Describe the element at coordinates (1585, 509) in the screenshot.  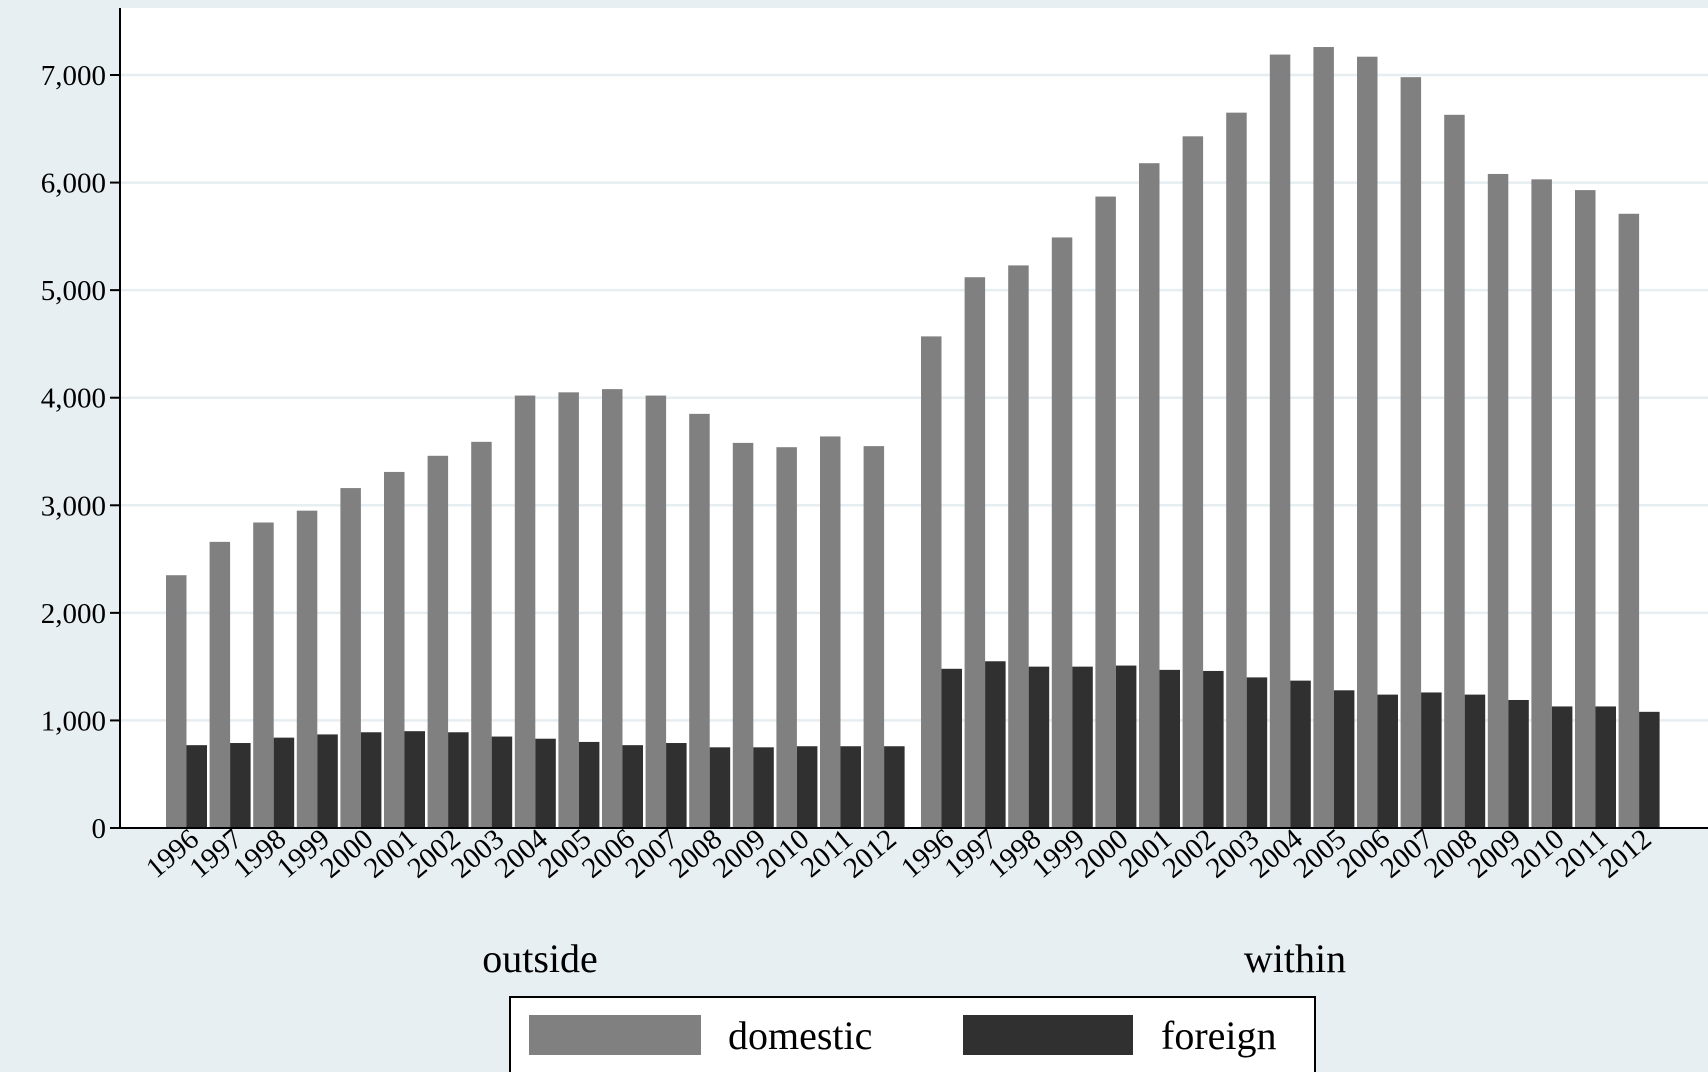
I see `bar-within-domestic-2011` at that location.